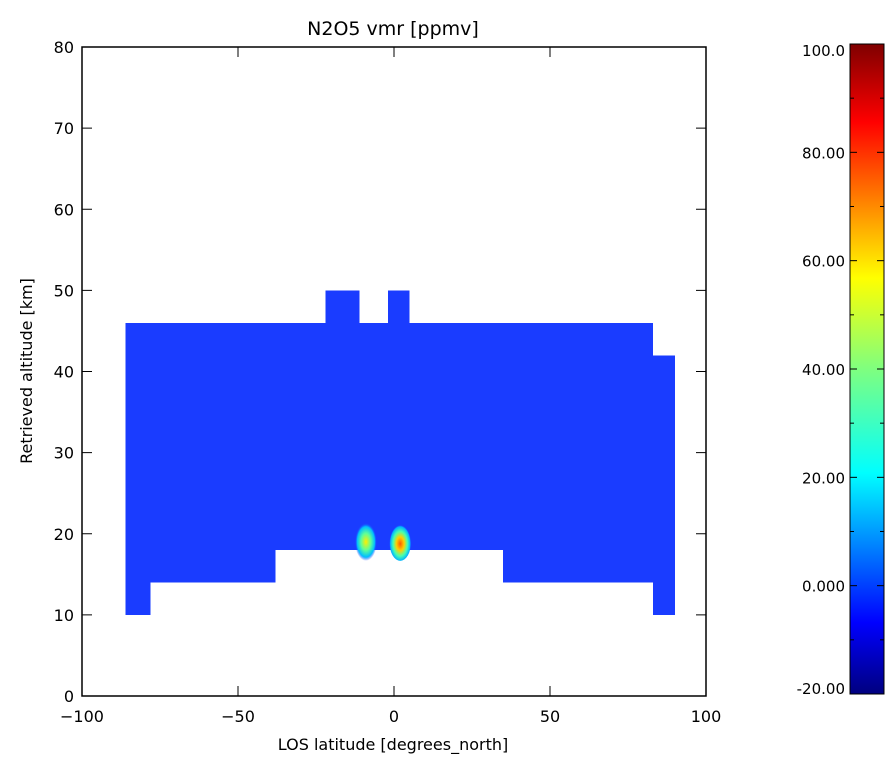 The width and height of the screenshot is (886, 764). What do you see at coordinates (706, 716) in the screenshot?
I see `x-tick-label: 100` at bounding box center [706, 716].